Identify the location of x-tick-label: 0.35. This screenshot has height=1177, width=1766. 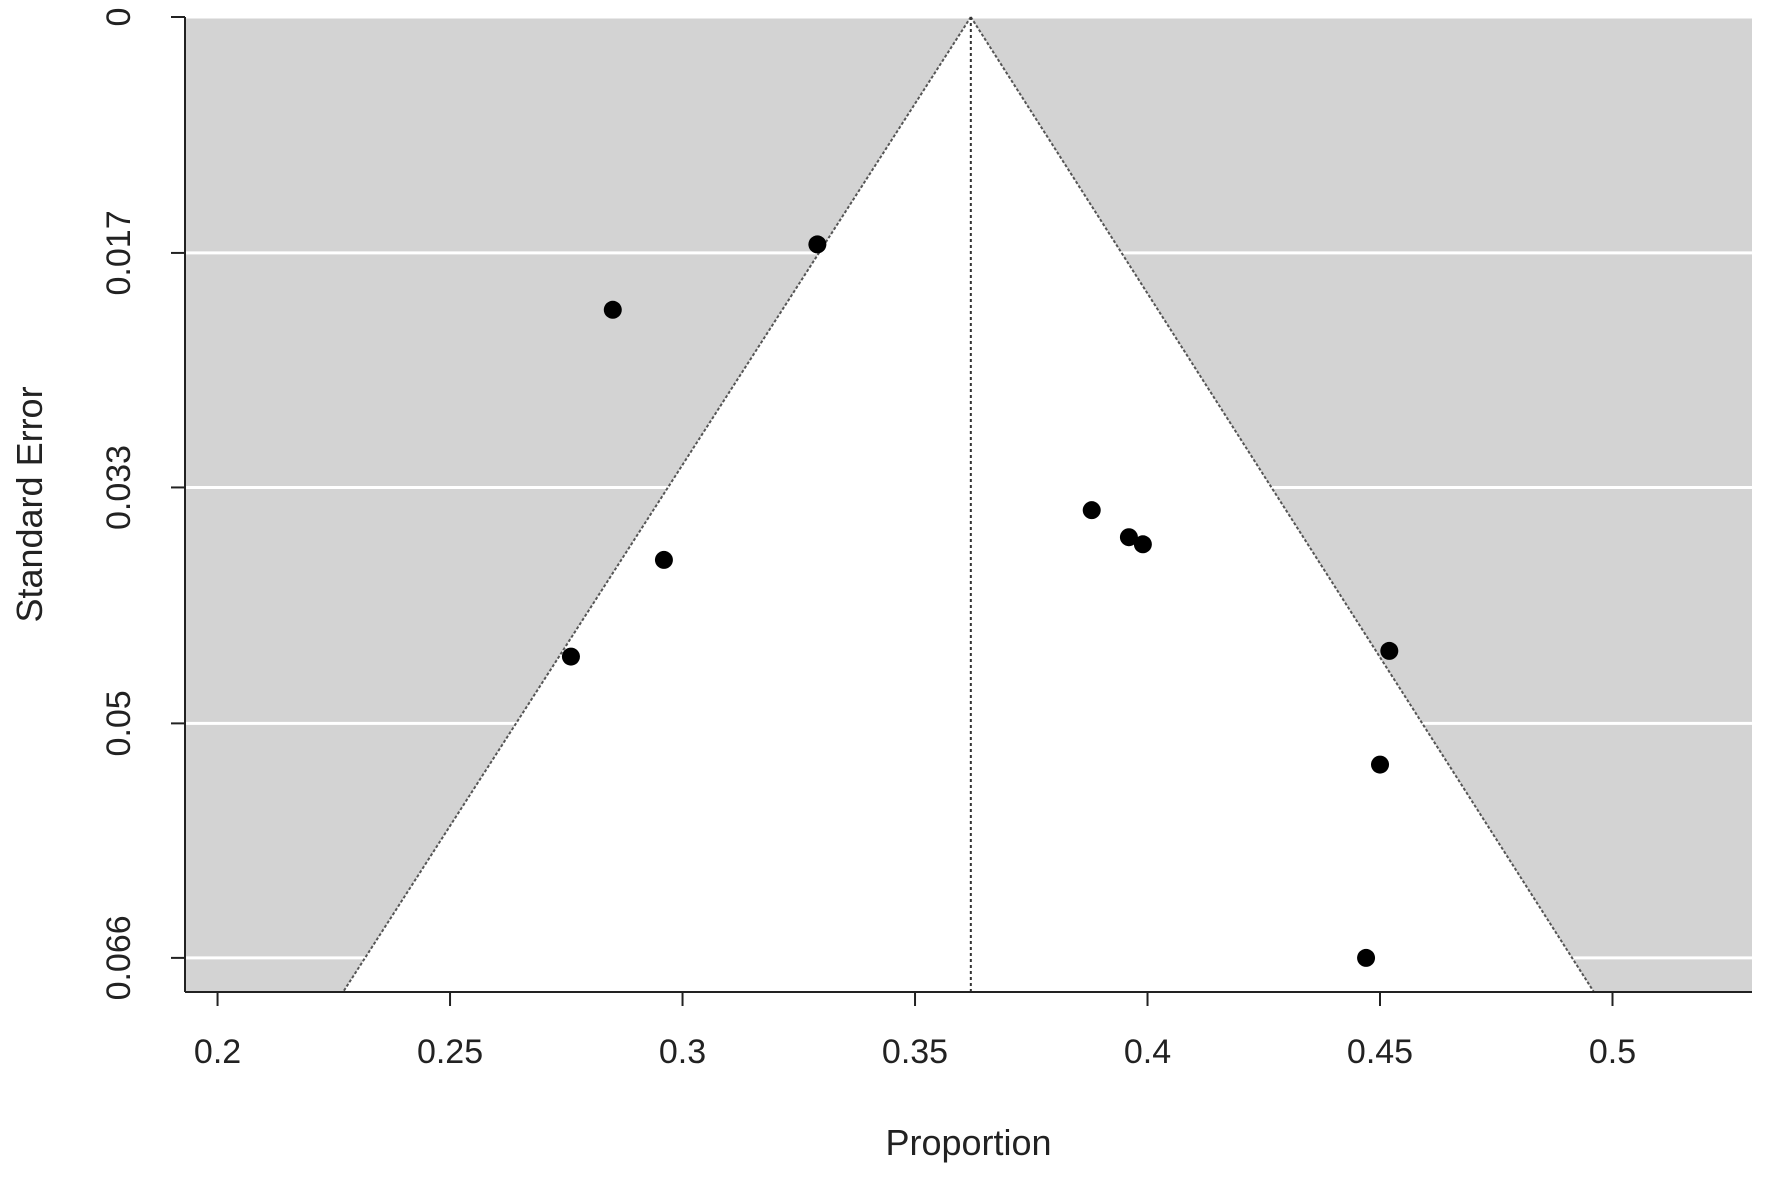
(915, 1052).